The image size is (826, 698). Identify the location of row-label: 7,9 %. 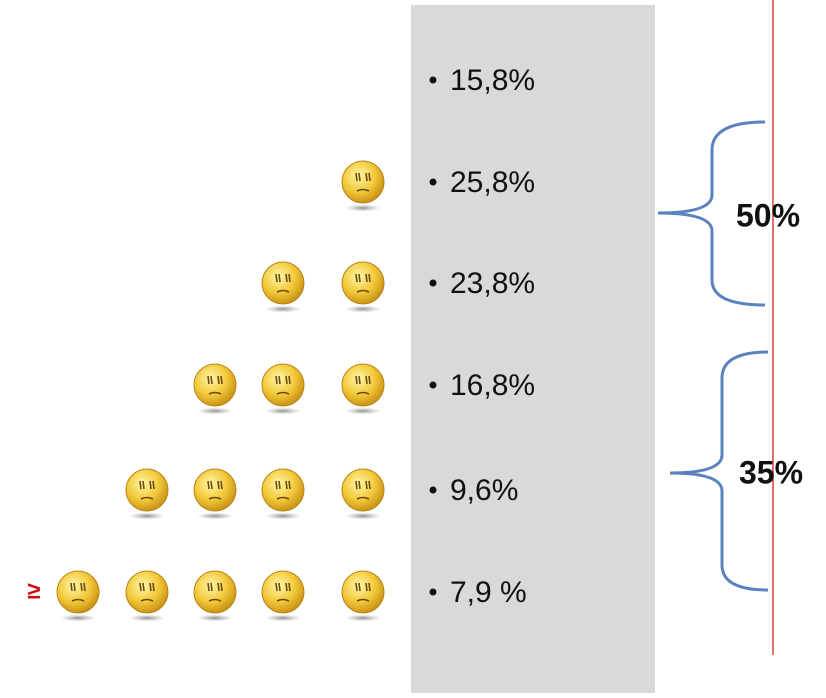
(488, 592).